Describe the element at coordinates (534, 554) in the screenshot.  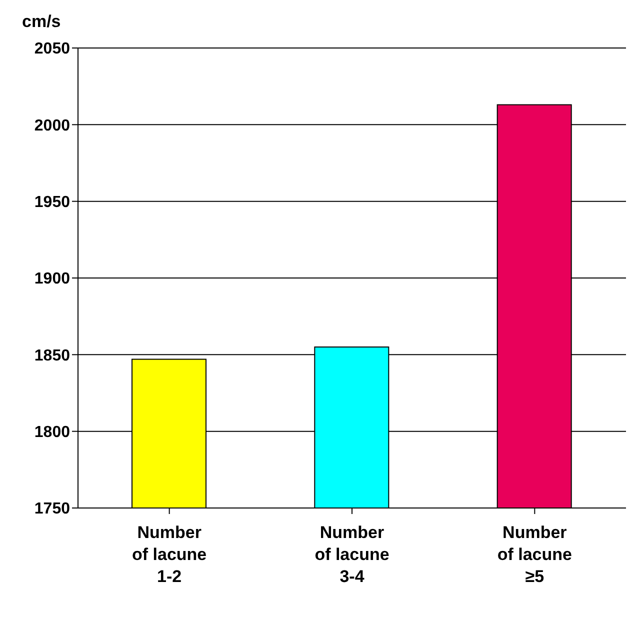
I see `x-tick-label: Number of lacune ≥5` at that location.